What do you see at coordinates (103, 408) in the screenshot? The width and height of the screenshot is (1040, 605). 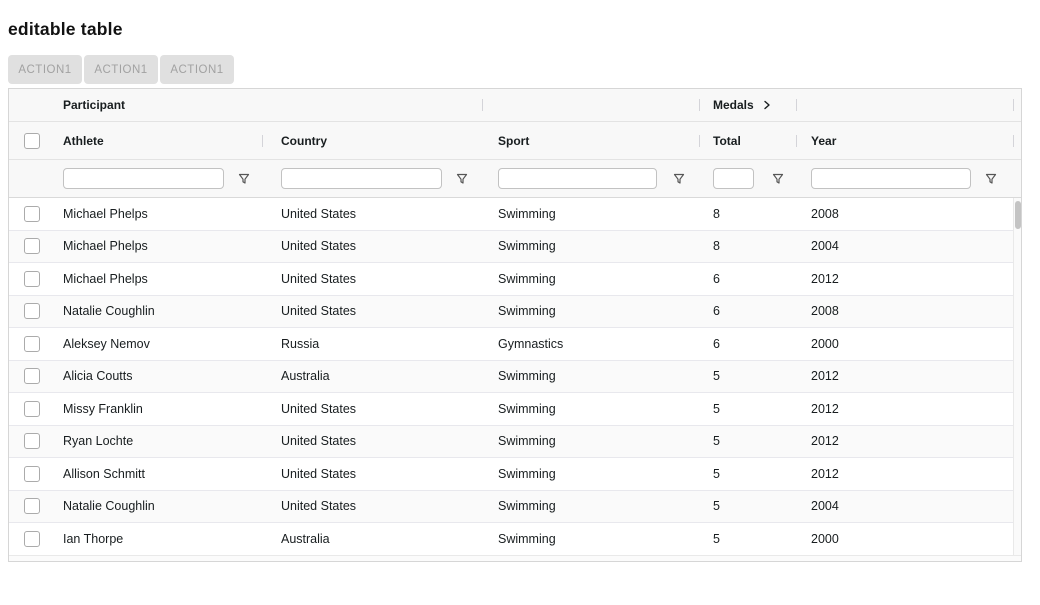 I see `cell-athlete: Missy Franklin` at bounding box center [103, 408].